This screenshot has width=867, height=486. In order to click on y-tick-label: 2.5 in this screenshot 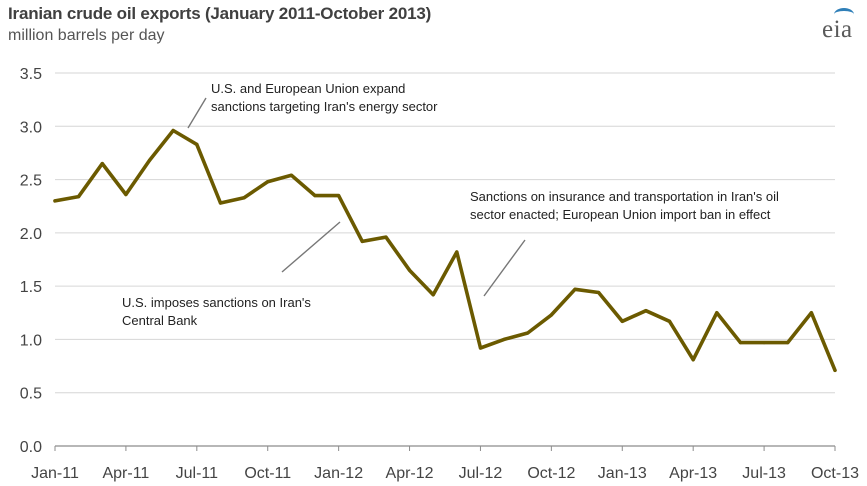, I will do `click(31, 181)`.